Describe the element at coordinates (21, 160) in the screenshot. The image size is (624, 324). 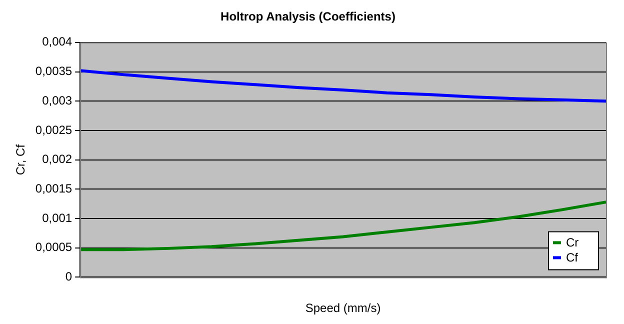
I see `y-axis-title: Cr, Cf` at that location.